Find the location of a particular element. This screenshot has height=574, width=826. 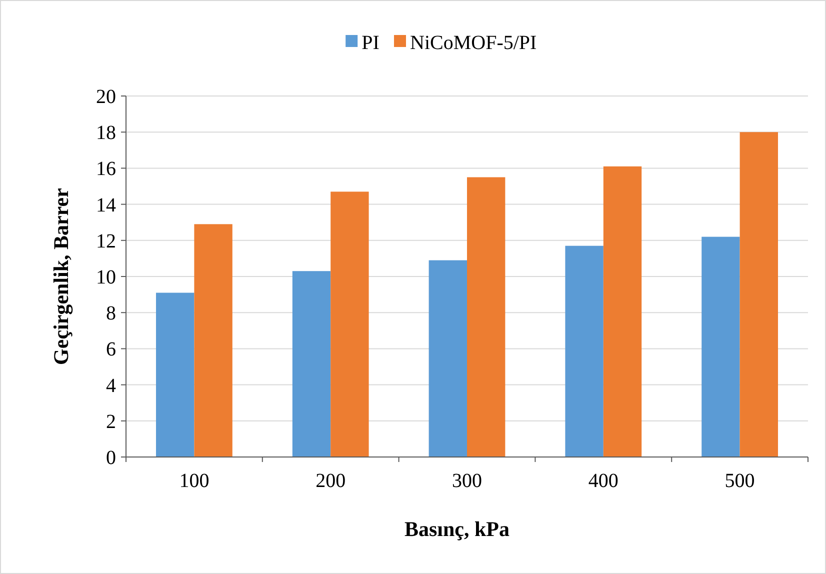

y-tick-label: 8 is located at coordinates (111, 313).